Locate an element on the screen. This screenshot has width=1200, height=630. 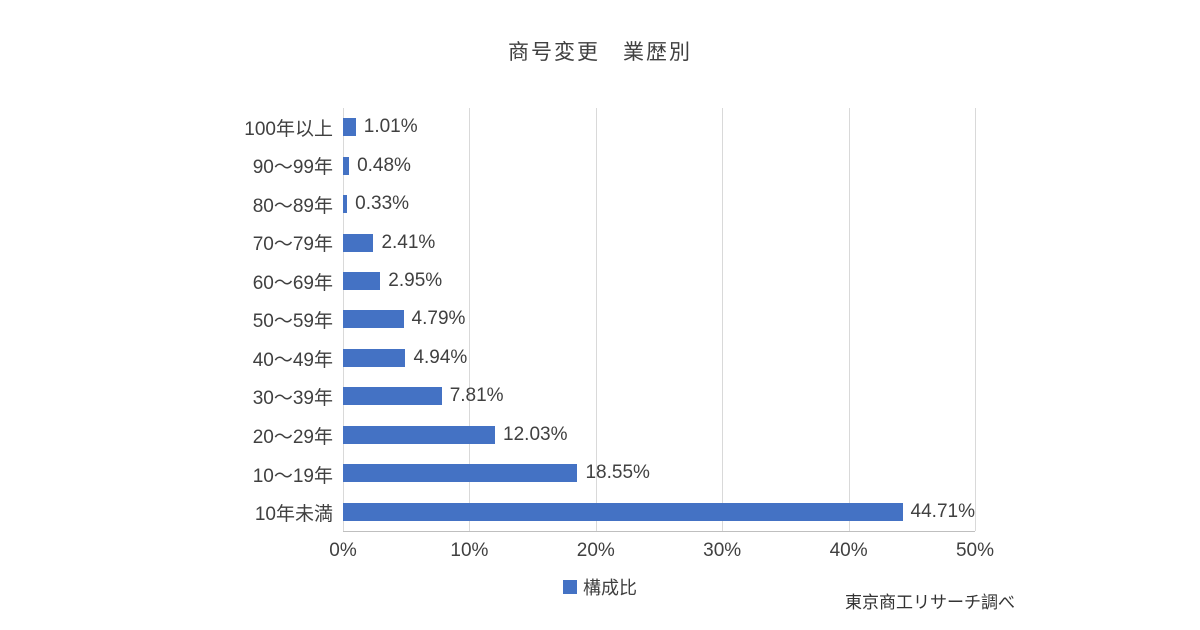
bar-row: 12.03% is located at coordinates (659, 435).